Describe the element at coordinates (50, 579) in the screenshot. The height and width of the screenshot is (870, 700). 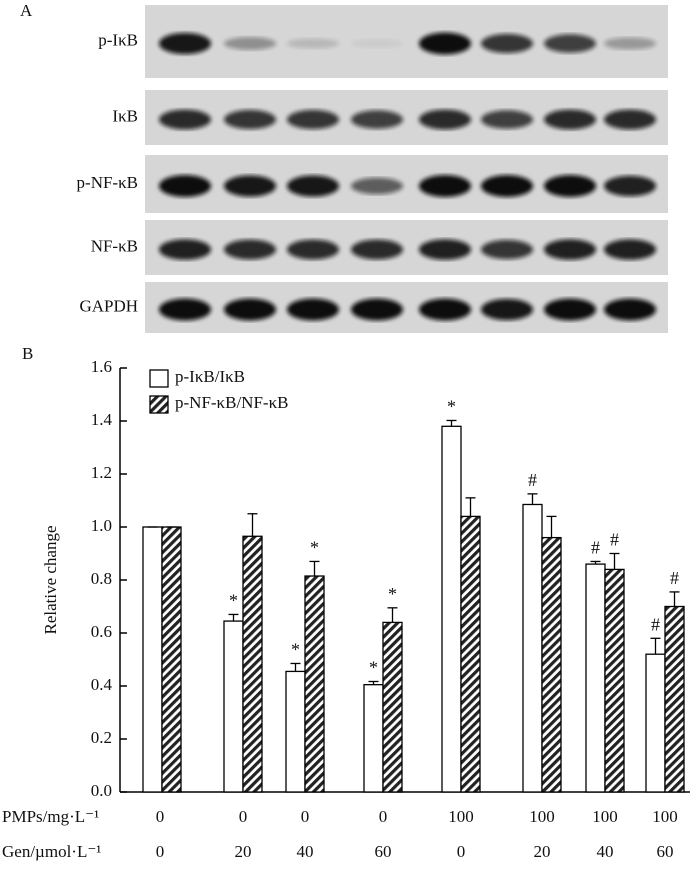
I see `y-axis-label: Relative change` at that location.